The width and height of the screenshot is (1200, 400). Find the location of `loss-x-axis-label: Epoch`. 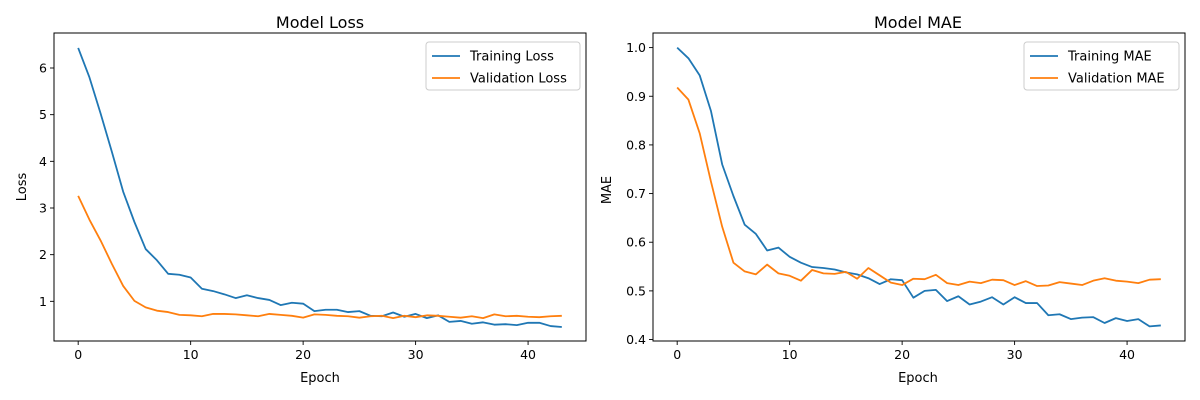

loss-x-axis-label: Epoch is located at coordinates (320, 378).